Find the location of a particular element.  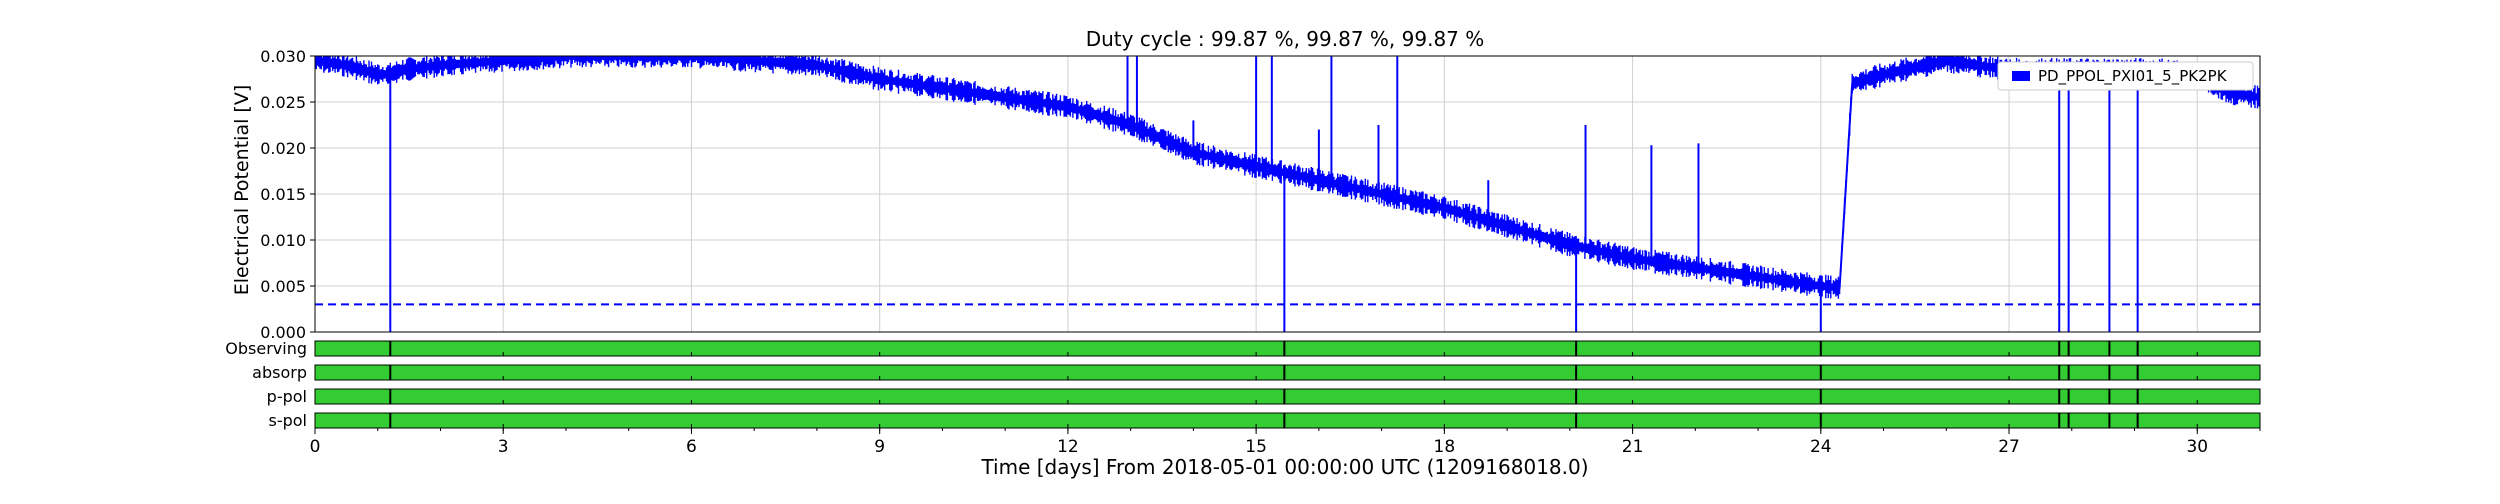

state-row-label: Observing is located at coordinates (266, 348).